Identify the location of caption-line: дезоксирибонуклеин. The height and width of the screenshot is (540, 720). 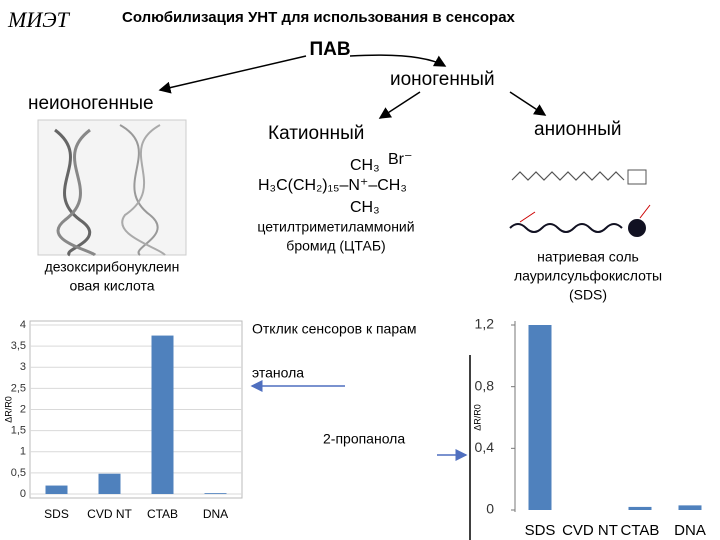
(112, 267).